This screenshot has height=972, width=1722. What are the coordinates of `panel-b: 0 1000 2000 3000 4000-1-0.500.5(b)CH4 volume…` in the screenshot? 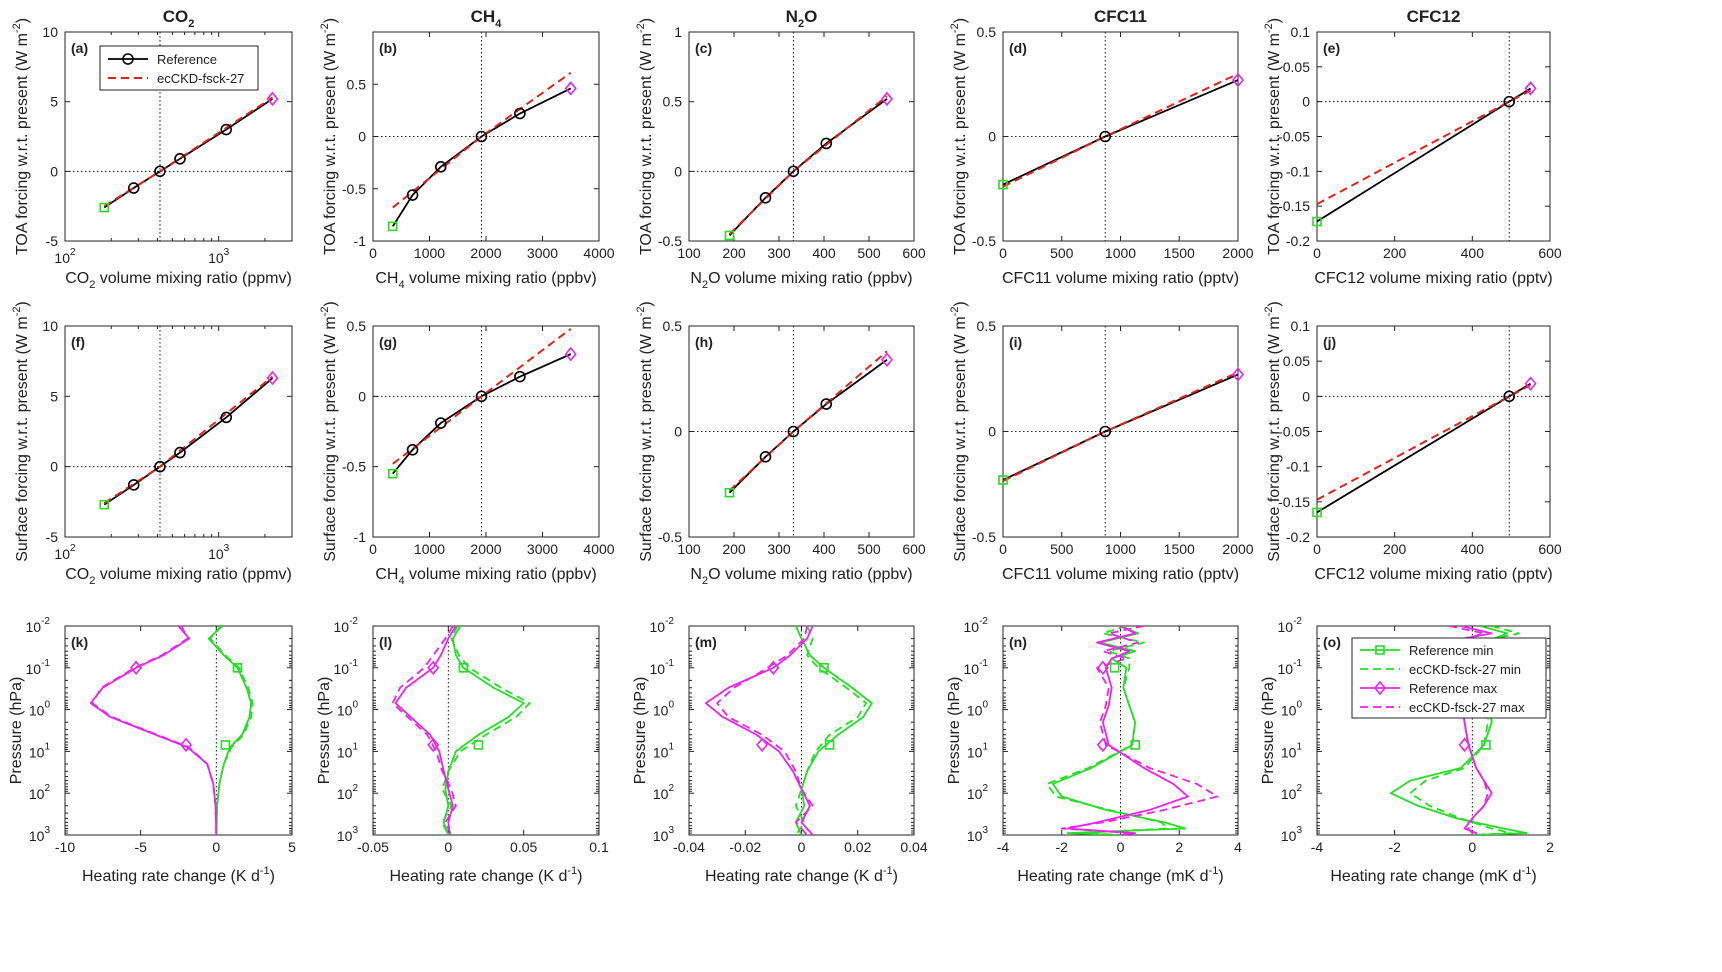 It's located at (467, 154).